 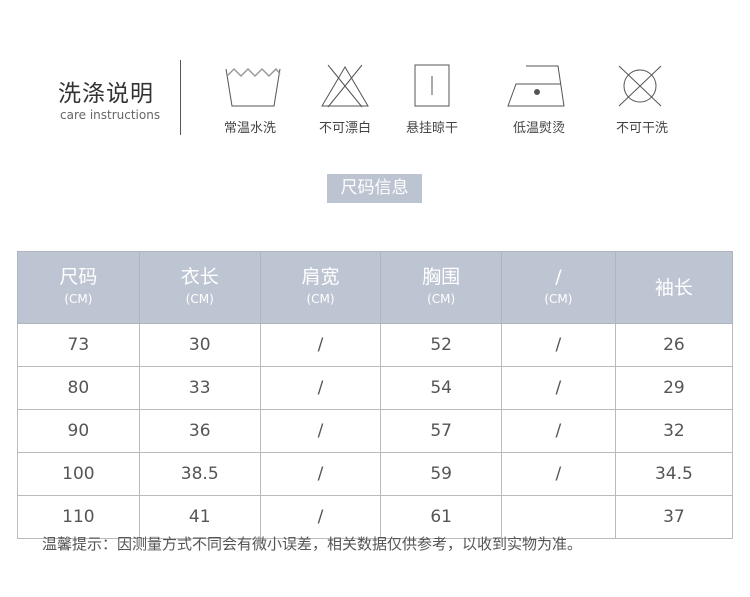 I want to click on column-header: 肩宽 (CM), so click(x=320, y=287).